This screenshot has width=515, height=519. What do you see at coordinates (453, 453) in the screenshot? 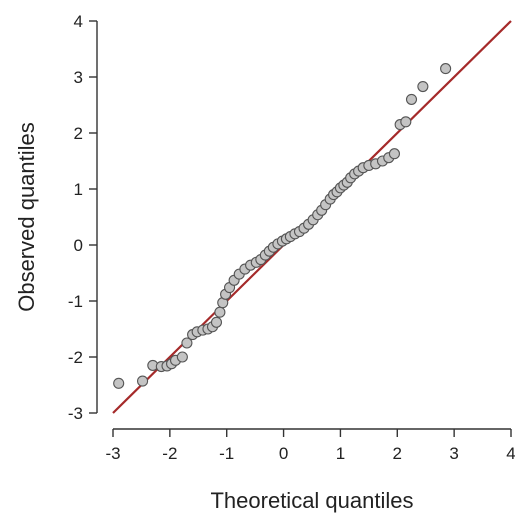
I see `x-tick-label: 3` at bounding box center [453, 453].